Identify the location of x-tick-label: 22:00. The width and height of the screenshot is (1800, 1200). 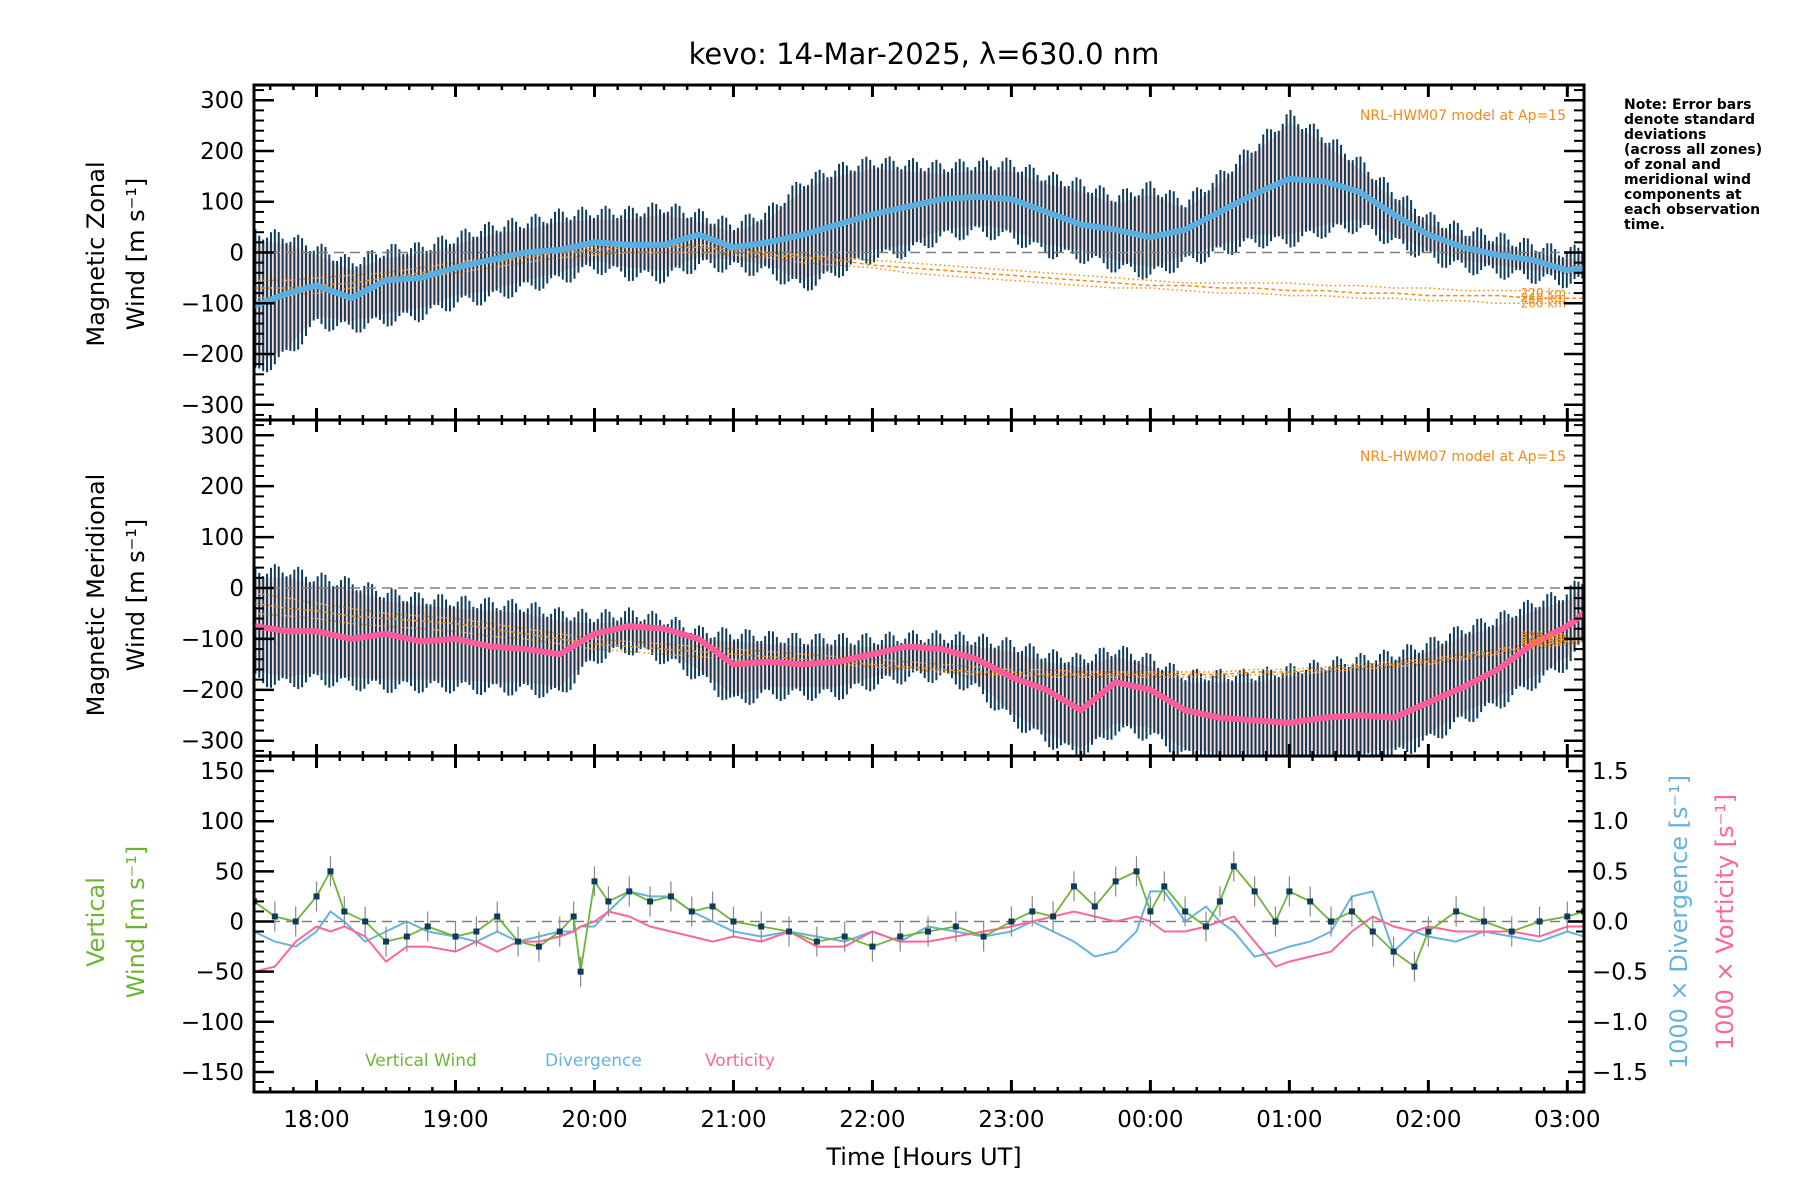
(872, 1120).